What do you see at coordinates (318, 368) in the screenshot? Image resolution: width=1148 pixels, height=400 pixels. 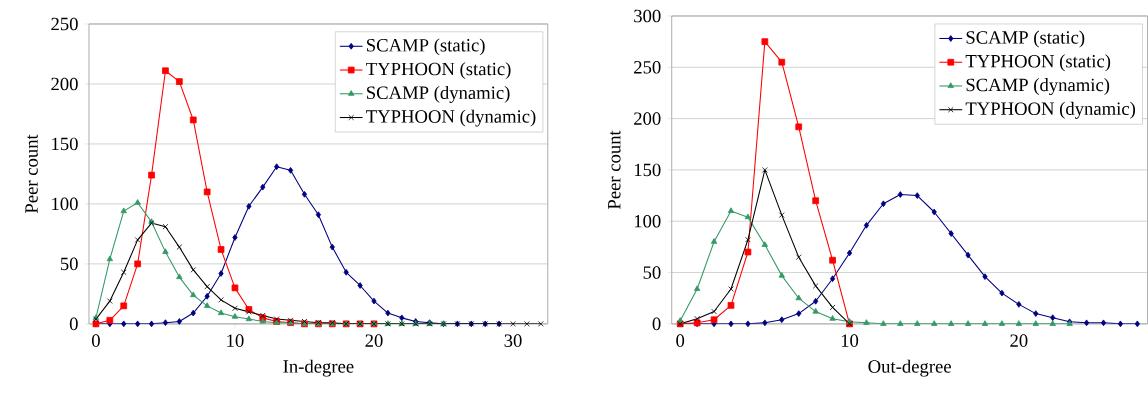 I see `x-axis-title: In-degree` at bounding box center [318, 368].